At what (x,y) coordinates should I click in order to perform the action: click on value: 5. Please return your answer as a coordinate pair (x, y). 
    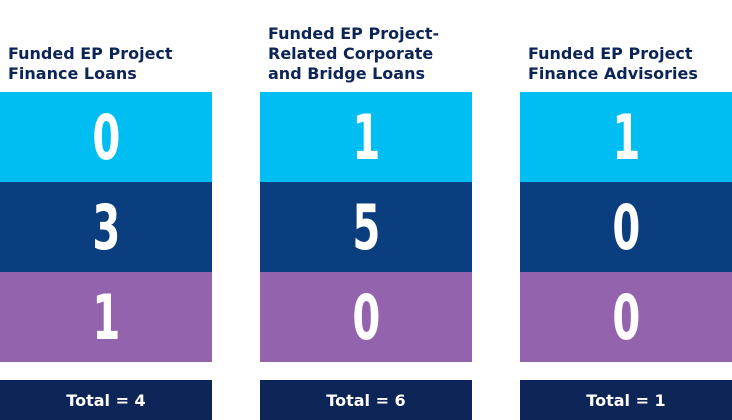
    Looking at the image, I should click on (366, 227).